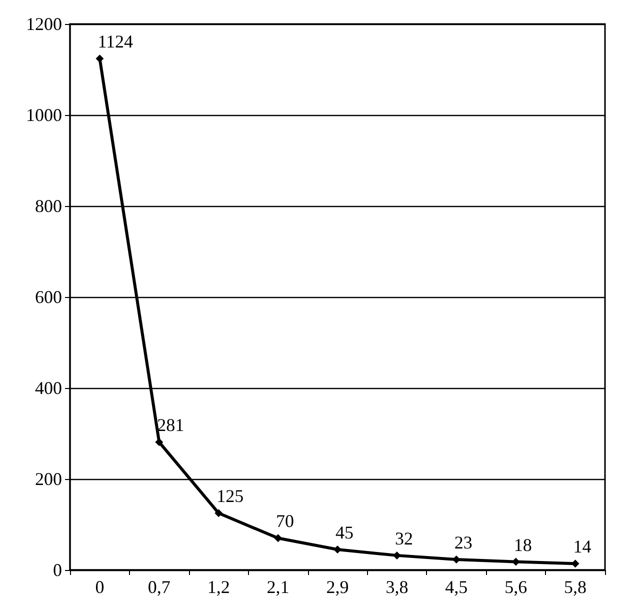  Describe the element at coordinates (523, 544) in the screenshot. I see `data-label: 18` at that location.